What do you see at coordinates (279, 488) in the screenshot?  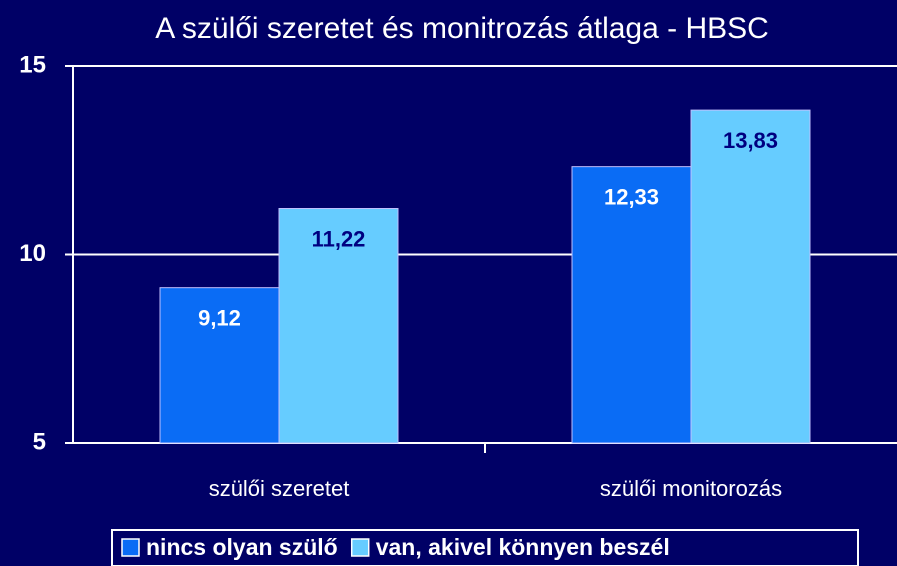 I see `x-tick-label: szülői szeretet` at bounding box center [279, 488].